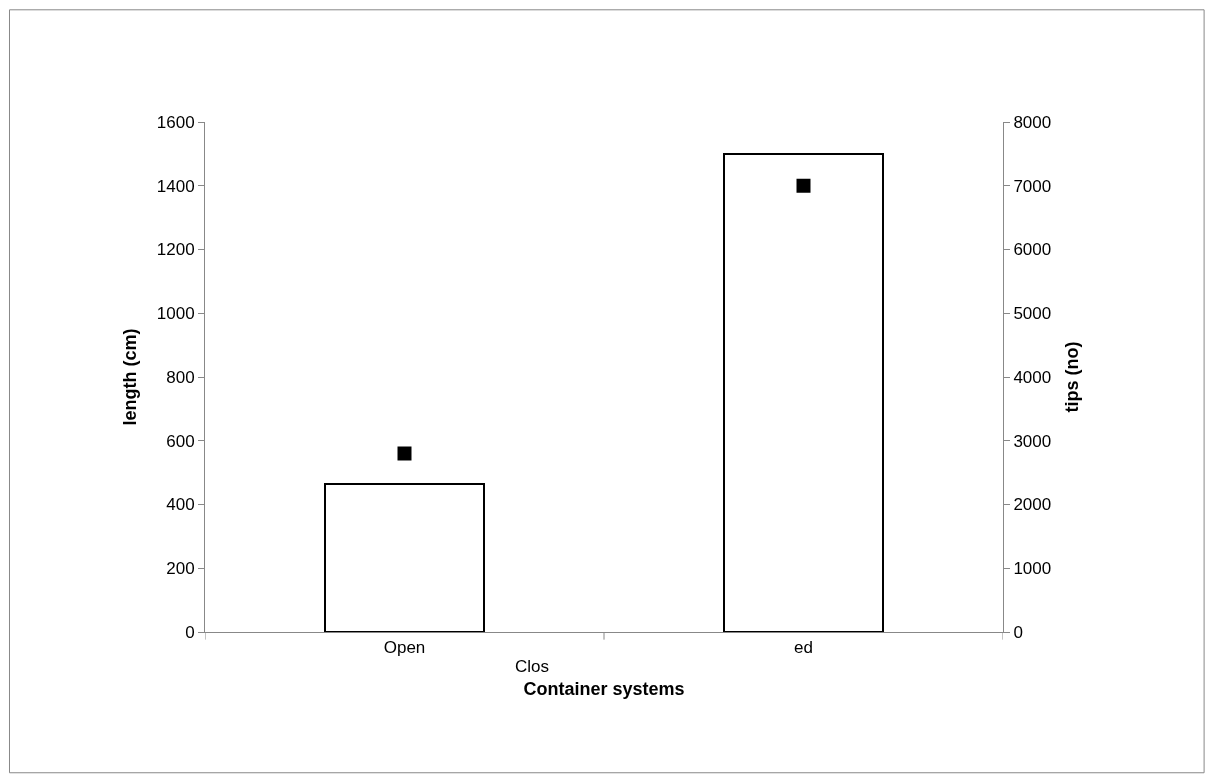  Describe the element at coordinates (1032, 505) in the screenshot. I see `y2-tick-label: 2000` at that location.